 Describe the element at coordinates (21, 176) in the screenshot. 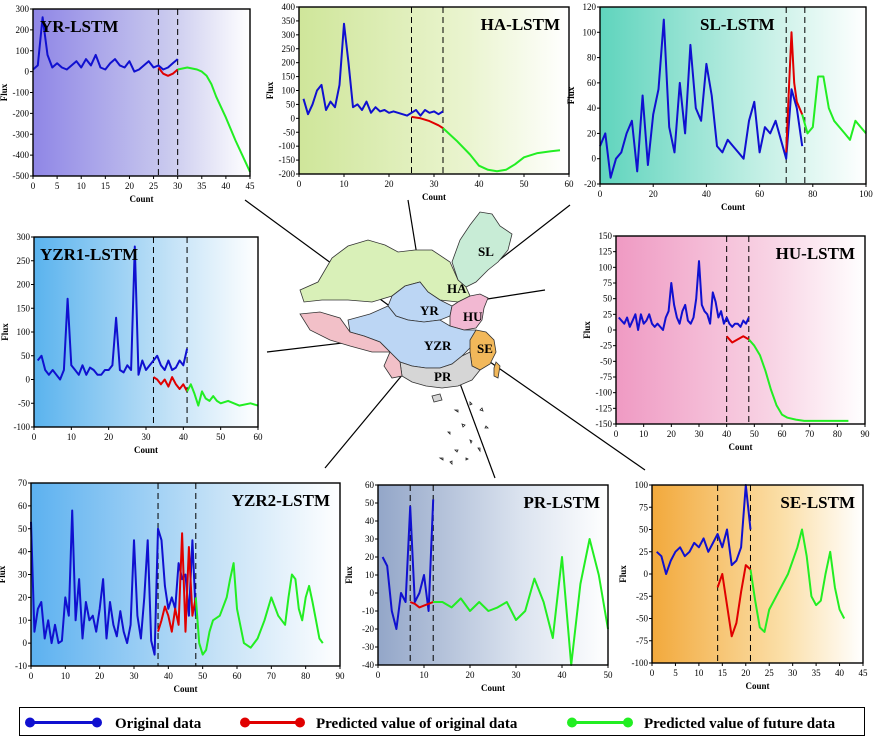

I see `y-tick-label: -500` at that location.